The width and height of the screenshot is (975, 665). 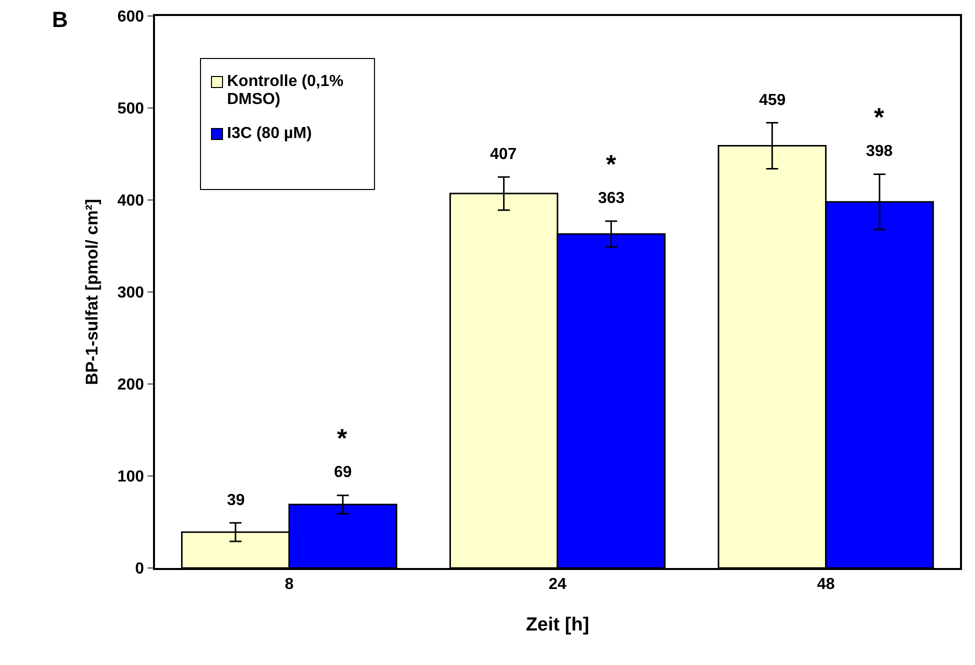 I want to click on data-label: 69, so click(x=343, y=472).